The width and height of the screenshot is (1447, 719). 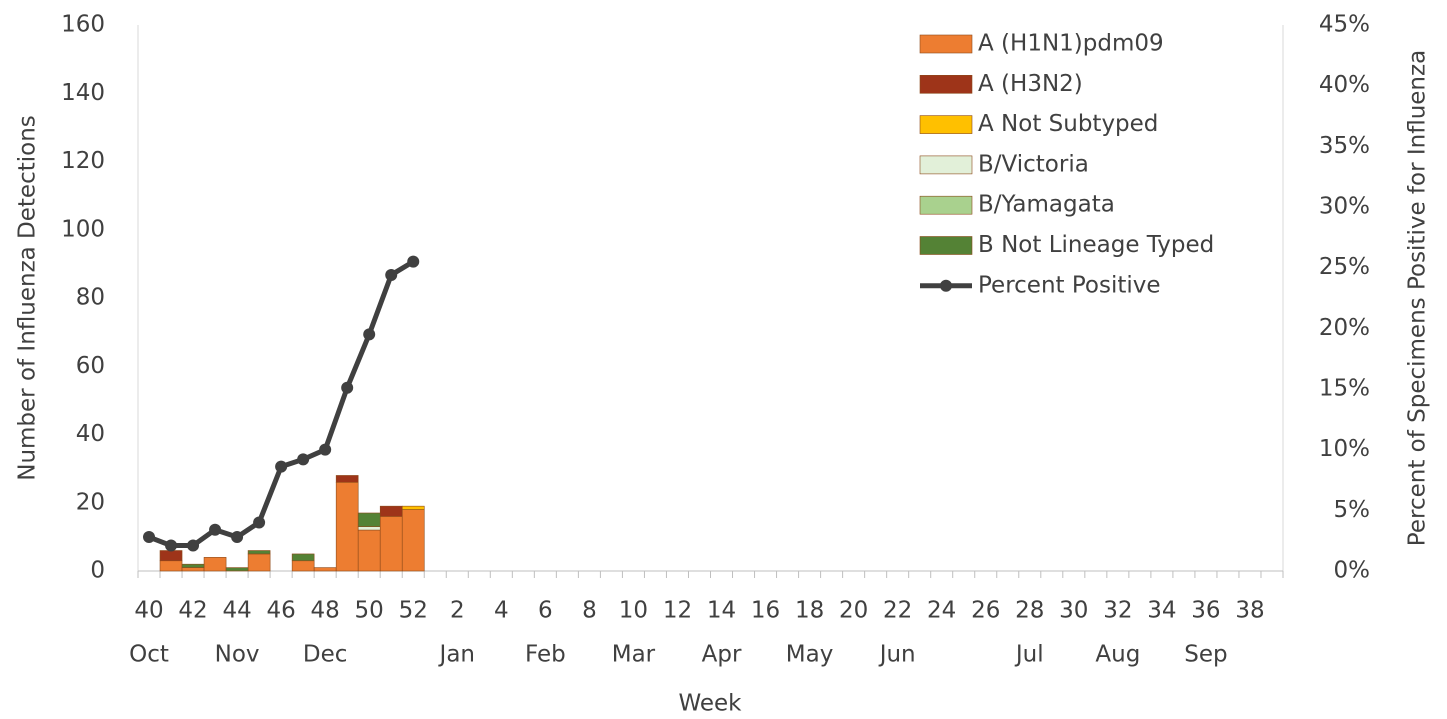 I want to click on legend-label: A Not Subtyped, so click(x=1068, y=124).